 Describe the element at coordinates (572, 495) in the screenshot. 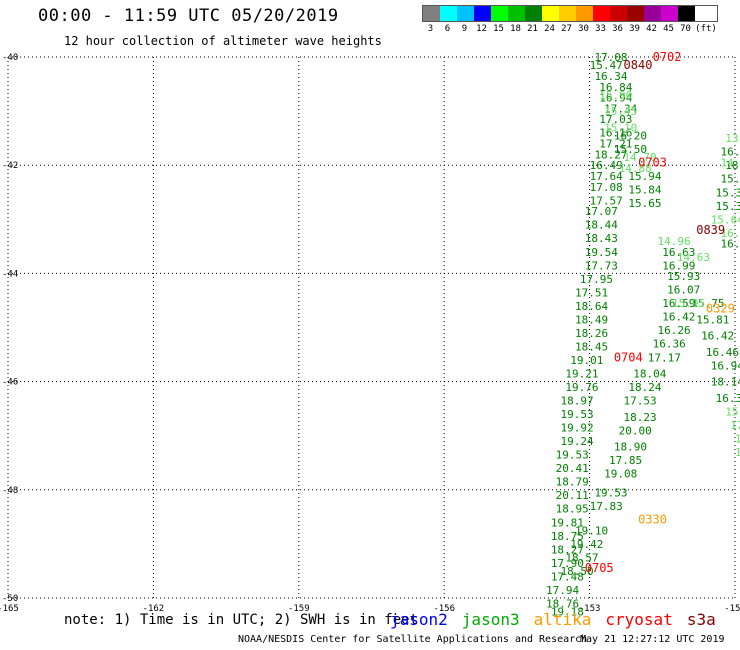

I see `wave-height-label: 20.11` at that location.